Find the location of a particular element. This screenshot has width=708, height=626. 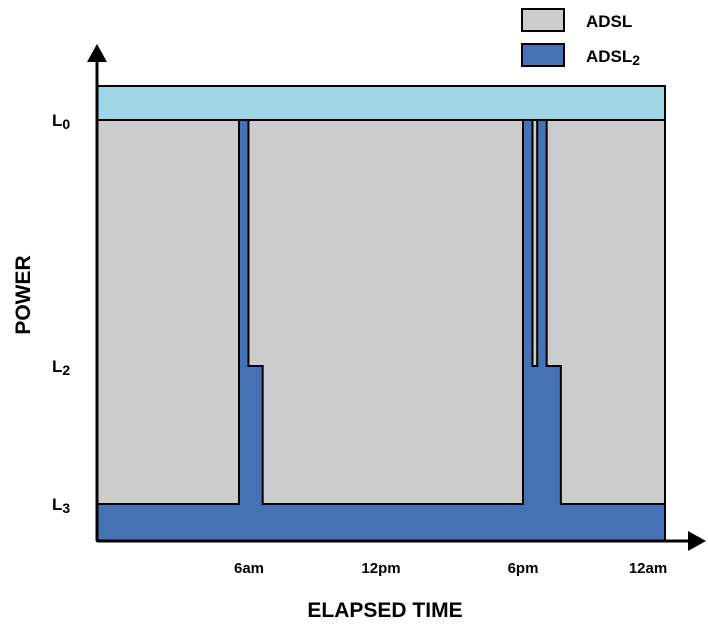

x-axis-title: ELAPSED TIME is located at coordinates (384, 610).